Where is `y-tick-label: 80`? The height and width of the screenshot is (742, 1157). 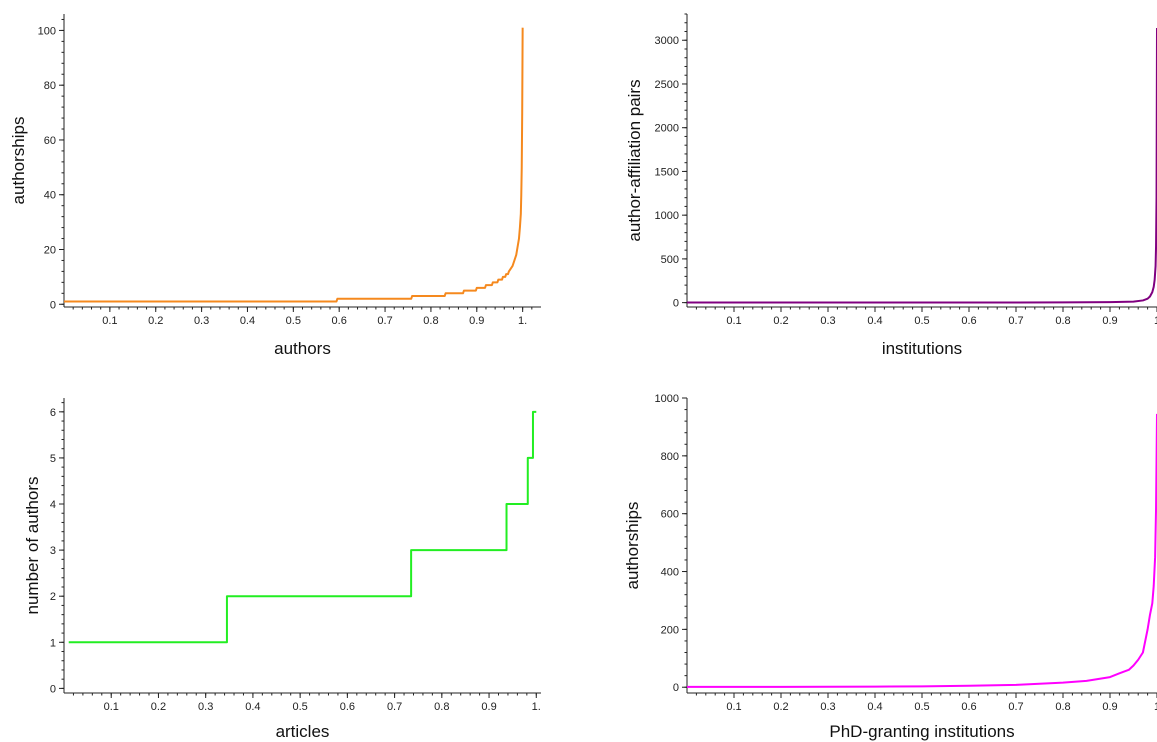 y-tick-label: 80 is located at coordinates (50, 86).